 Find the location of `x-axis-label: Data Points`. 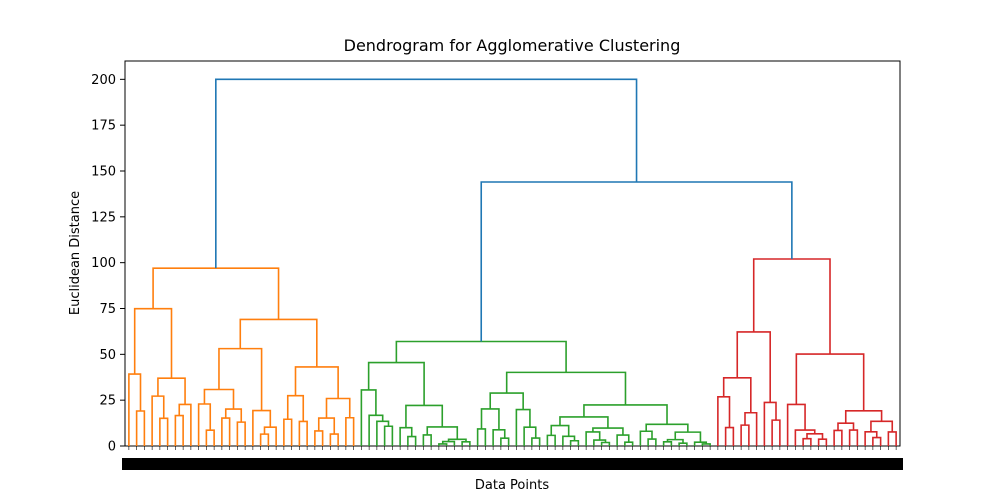

x-axis-label: Data Points is located at coordinates (512, 485).